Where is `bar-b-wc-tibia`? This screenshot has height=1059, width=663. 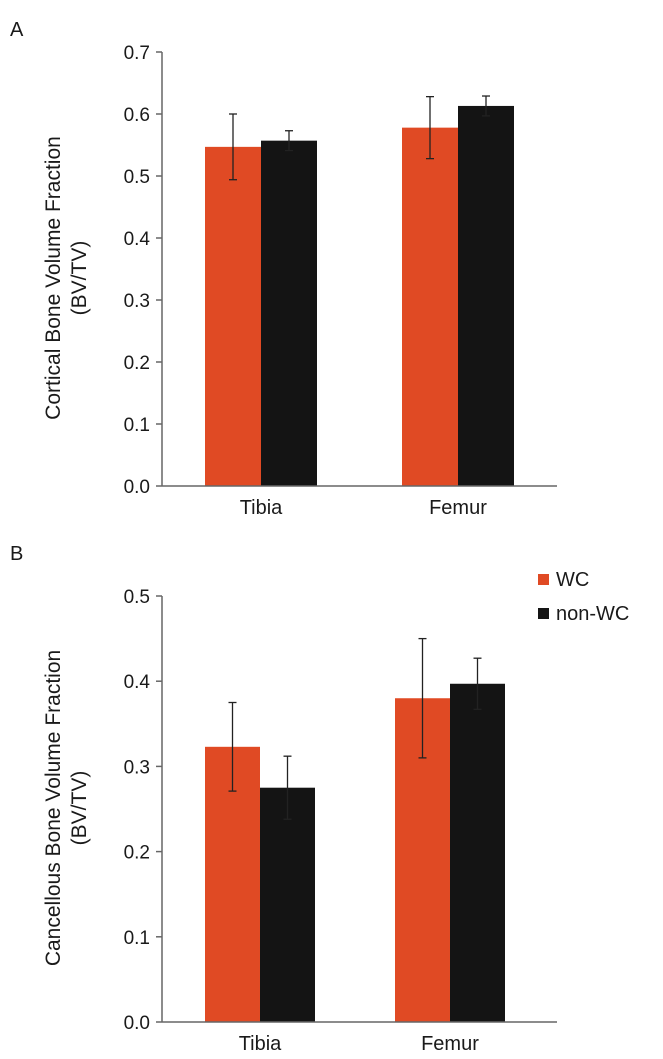
bar-b-wc-tibia is located at coordinates (232, 884).